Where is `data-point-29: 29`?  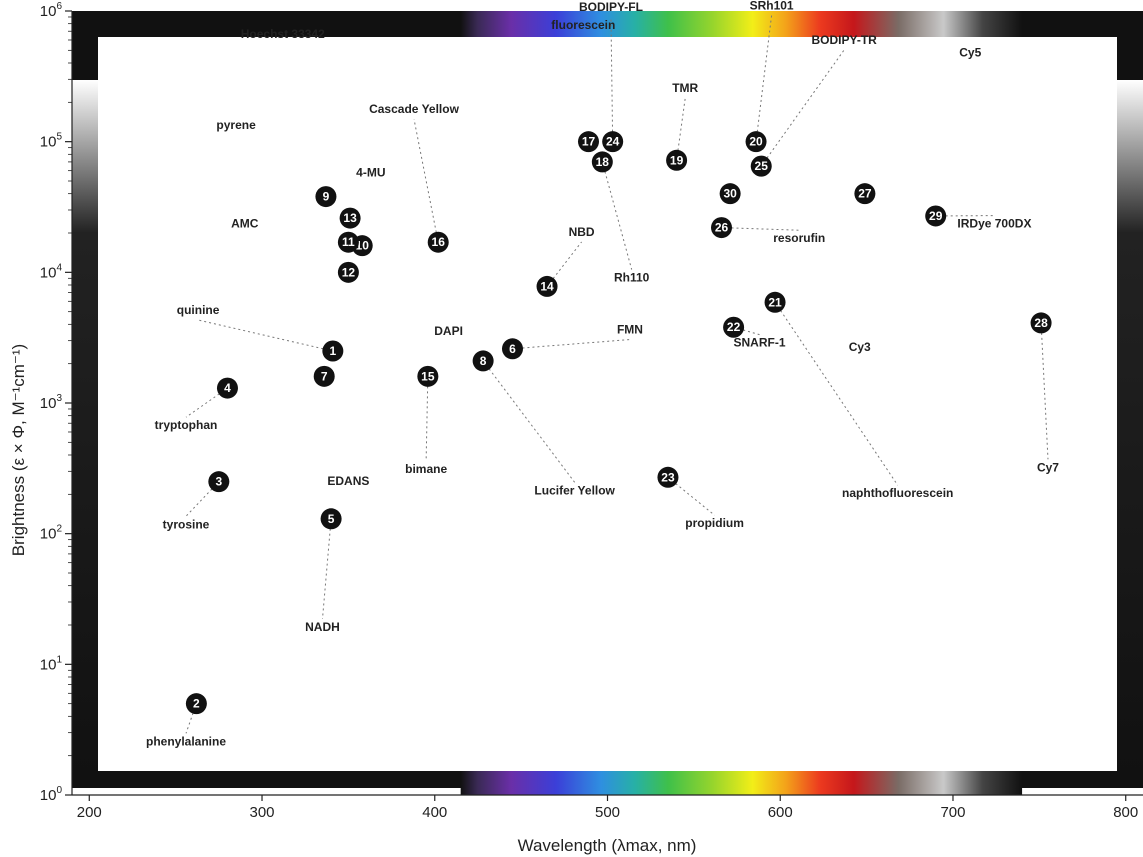 data-point-29: 29 is located at coordinates (936, 216).